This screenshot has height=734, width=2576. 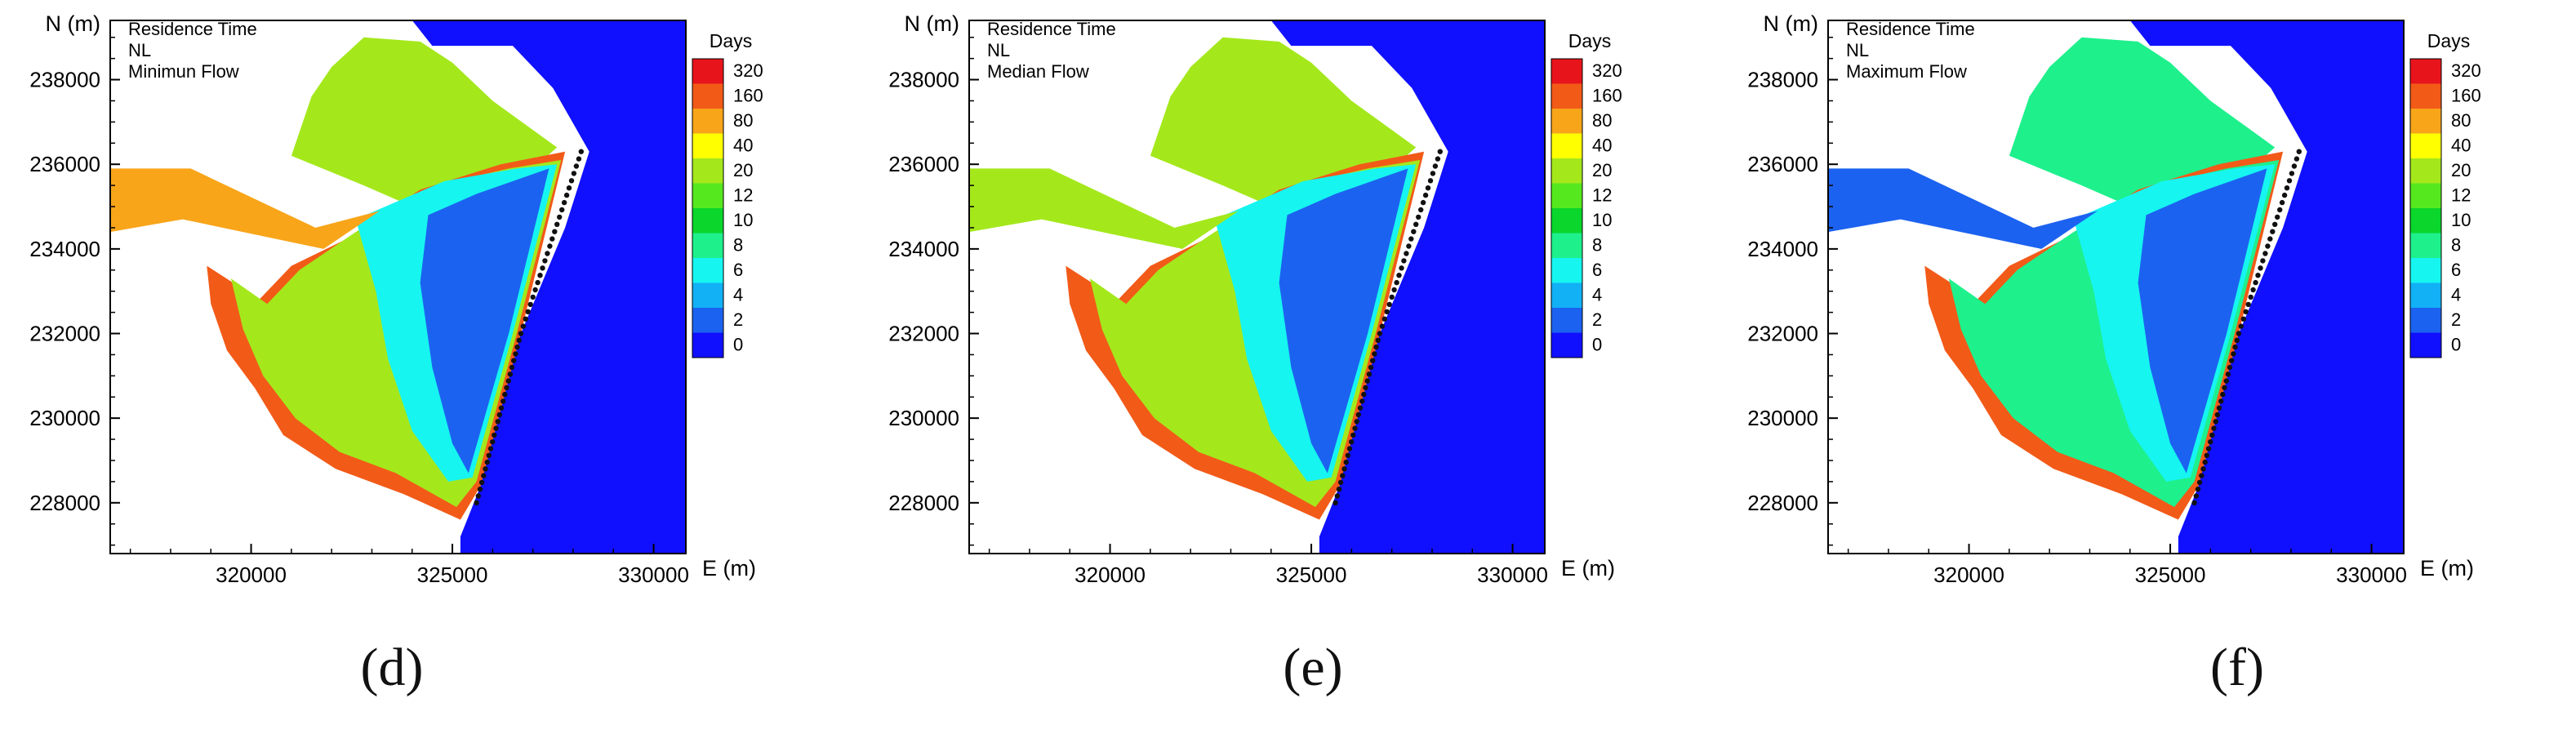 I want to click on colorbar-label: 0, so click(x=2456, y=345).